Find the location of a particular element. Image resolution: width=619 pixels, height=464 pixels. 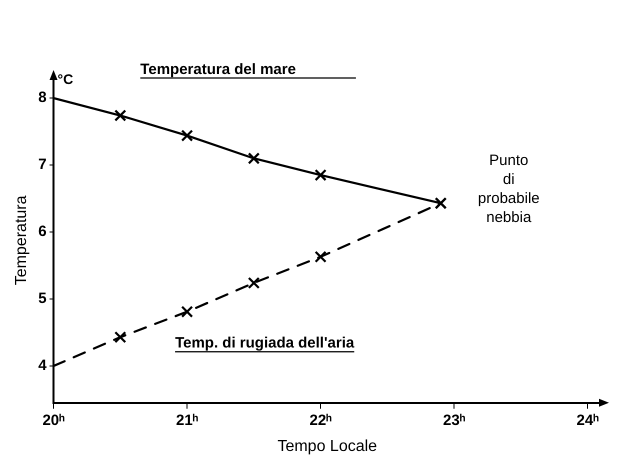

x-axis-title: Tempo Locale is located at coordinates (327, 446).